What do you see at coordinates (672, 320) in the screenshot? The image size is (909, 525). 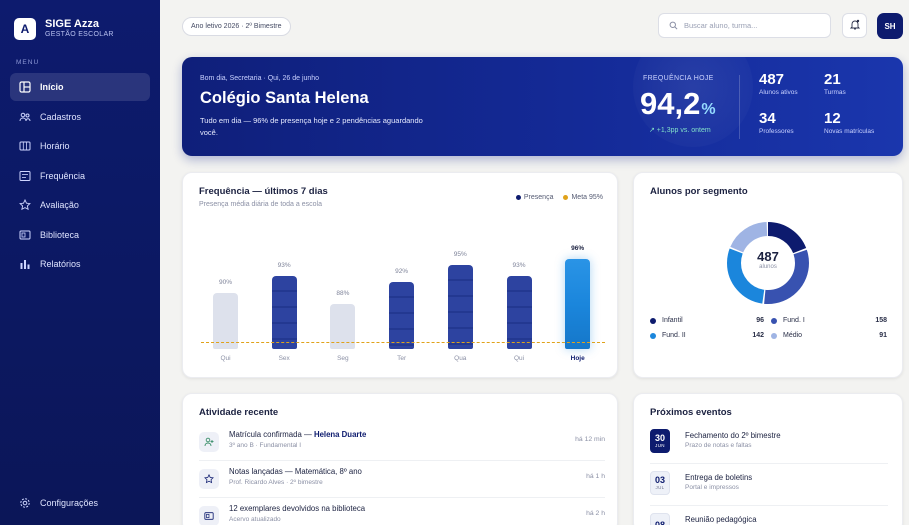 I see `segment-name: Infantil` at bounding box center [672, 320].